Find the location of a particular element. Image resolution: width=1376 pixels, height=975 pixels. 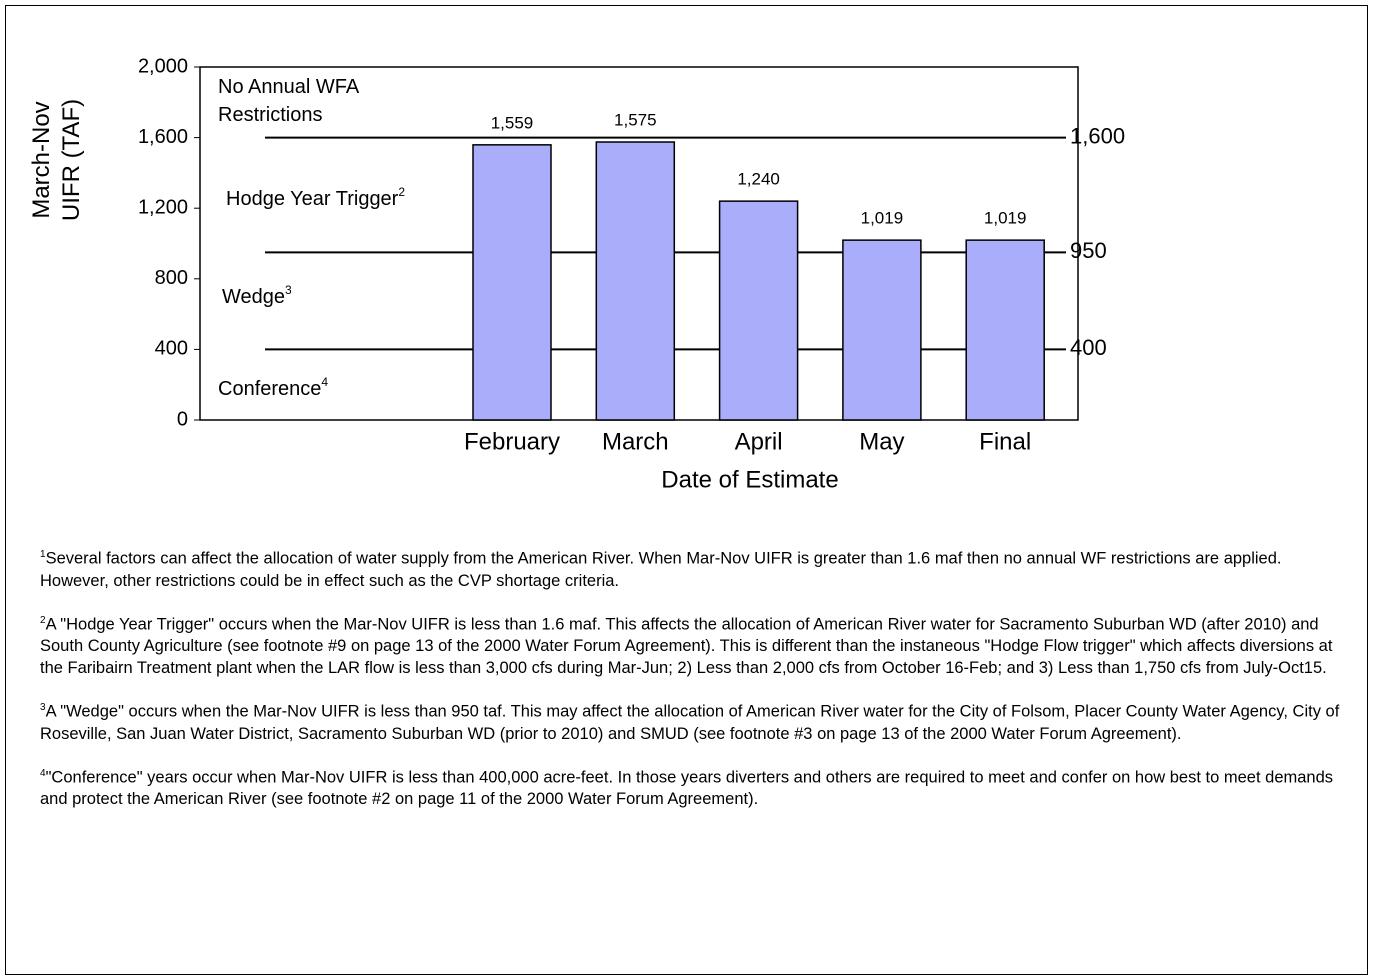

y-tick-label: 1,600 is located at coordinates (163, 137).